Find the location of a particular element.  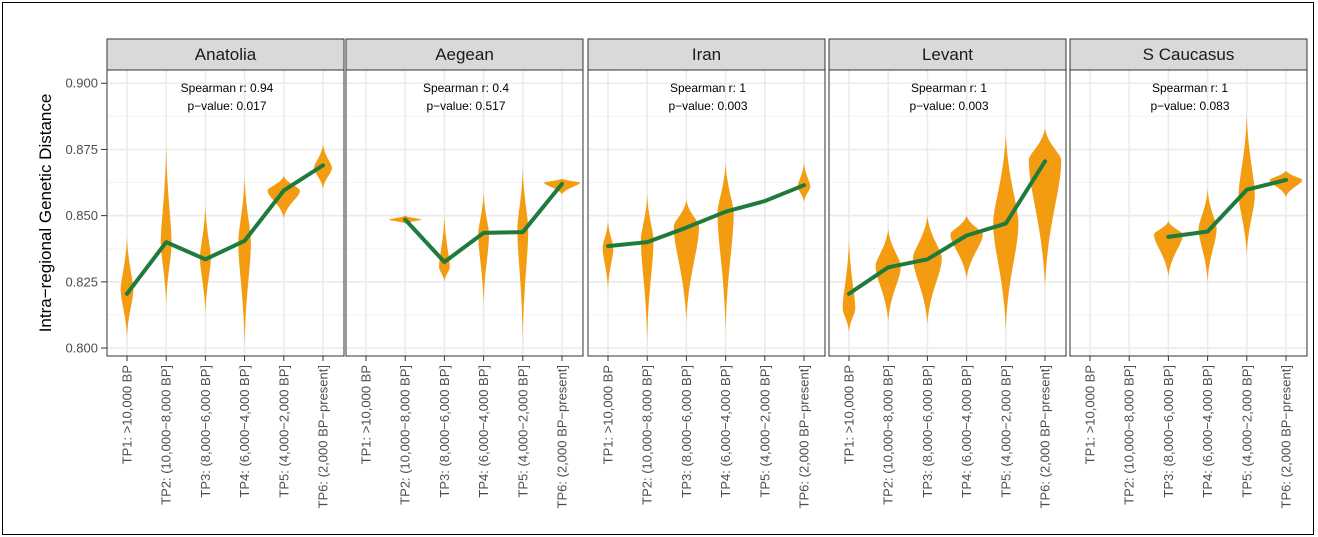

y-tick-label: 0.875 is located at coordinates (81, 149).